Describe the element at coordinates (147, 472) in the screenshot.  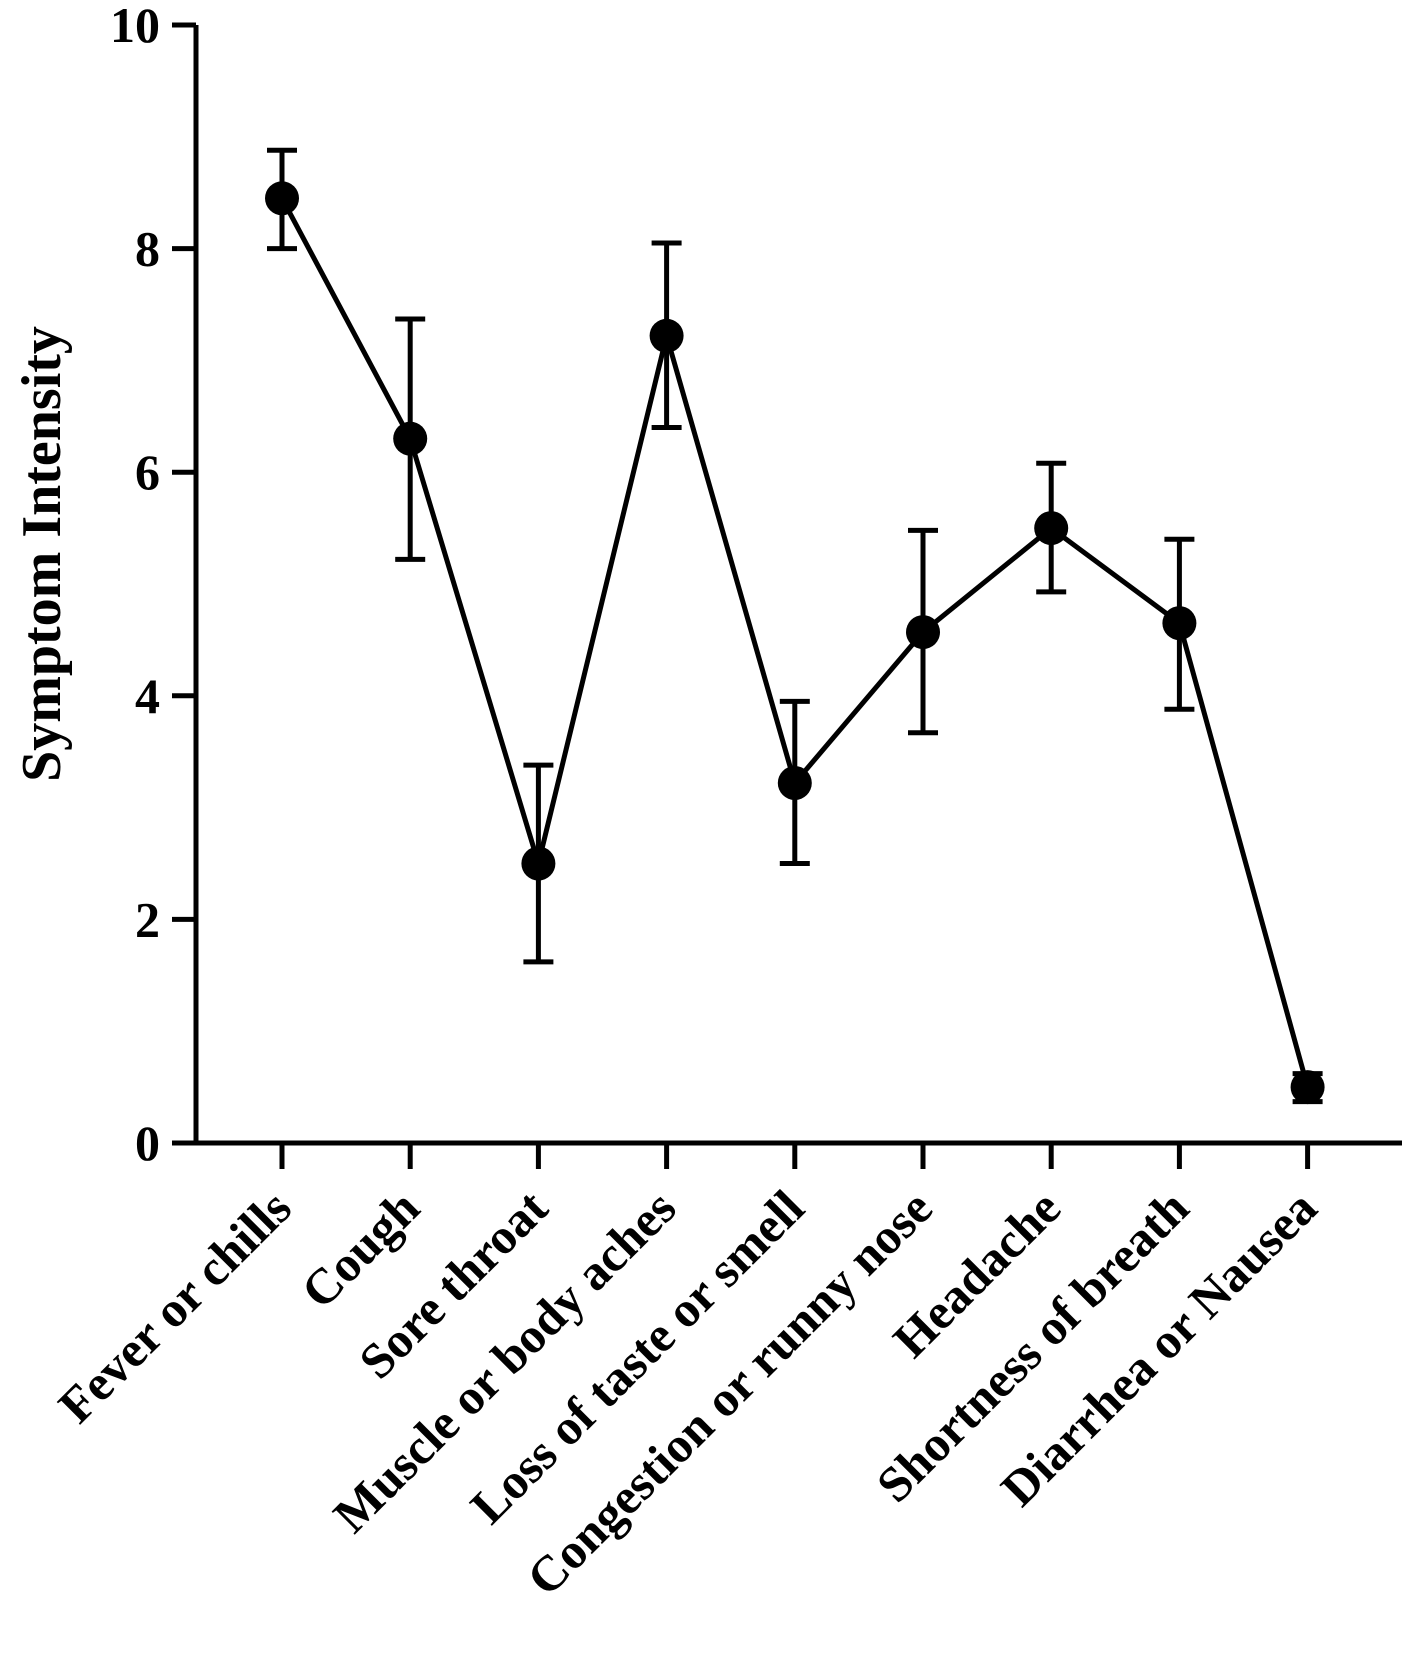
I see `y-tick-label: 6` at that location.